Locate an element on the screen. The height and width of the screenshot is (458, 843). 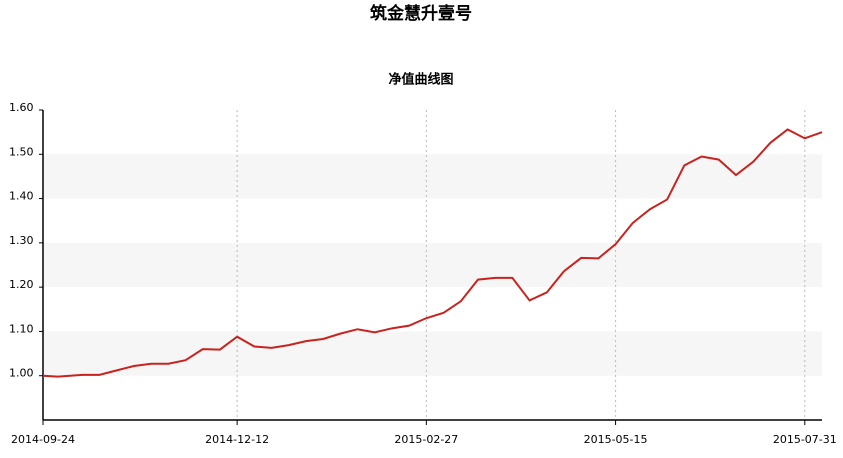
y-tick-label: 1.00 is located at coordinates (21, 373).